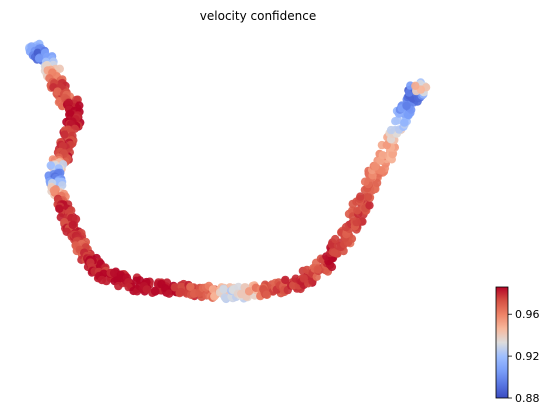  I want to click on colorbar-tick-label: 0.92, so click(527, 356).